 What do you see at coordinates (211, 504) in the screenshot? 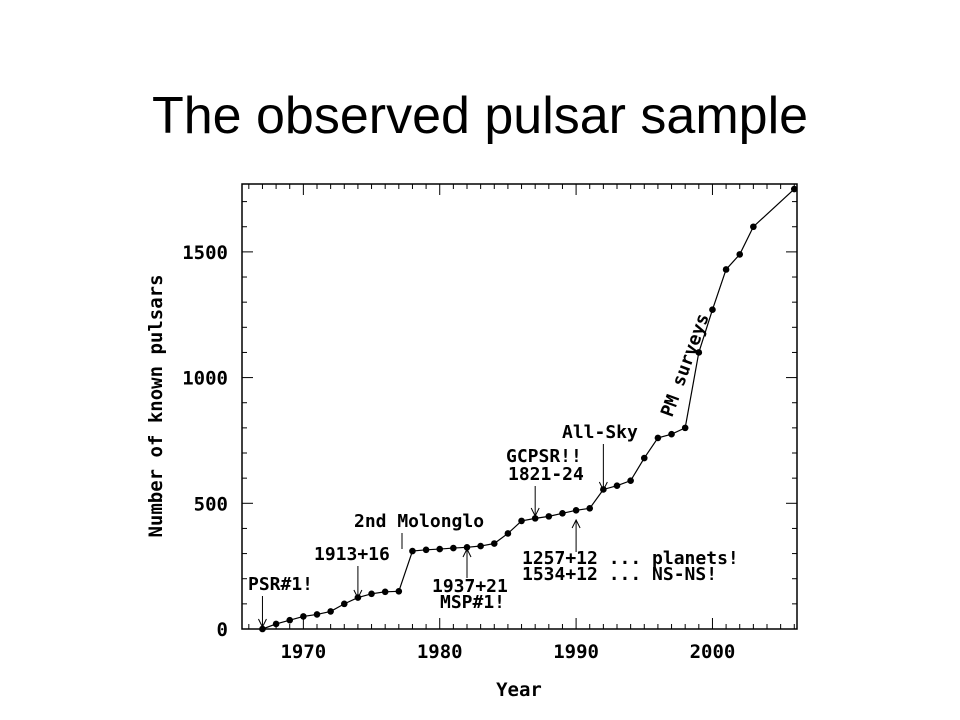
I see `y-tick-label: 500` at bounding box center [211, 504].